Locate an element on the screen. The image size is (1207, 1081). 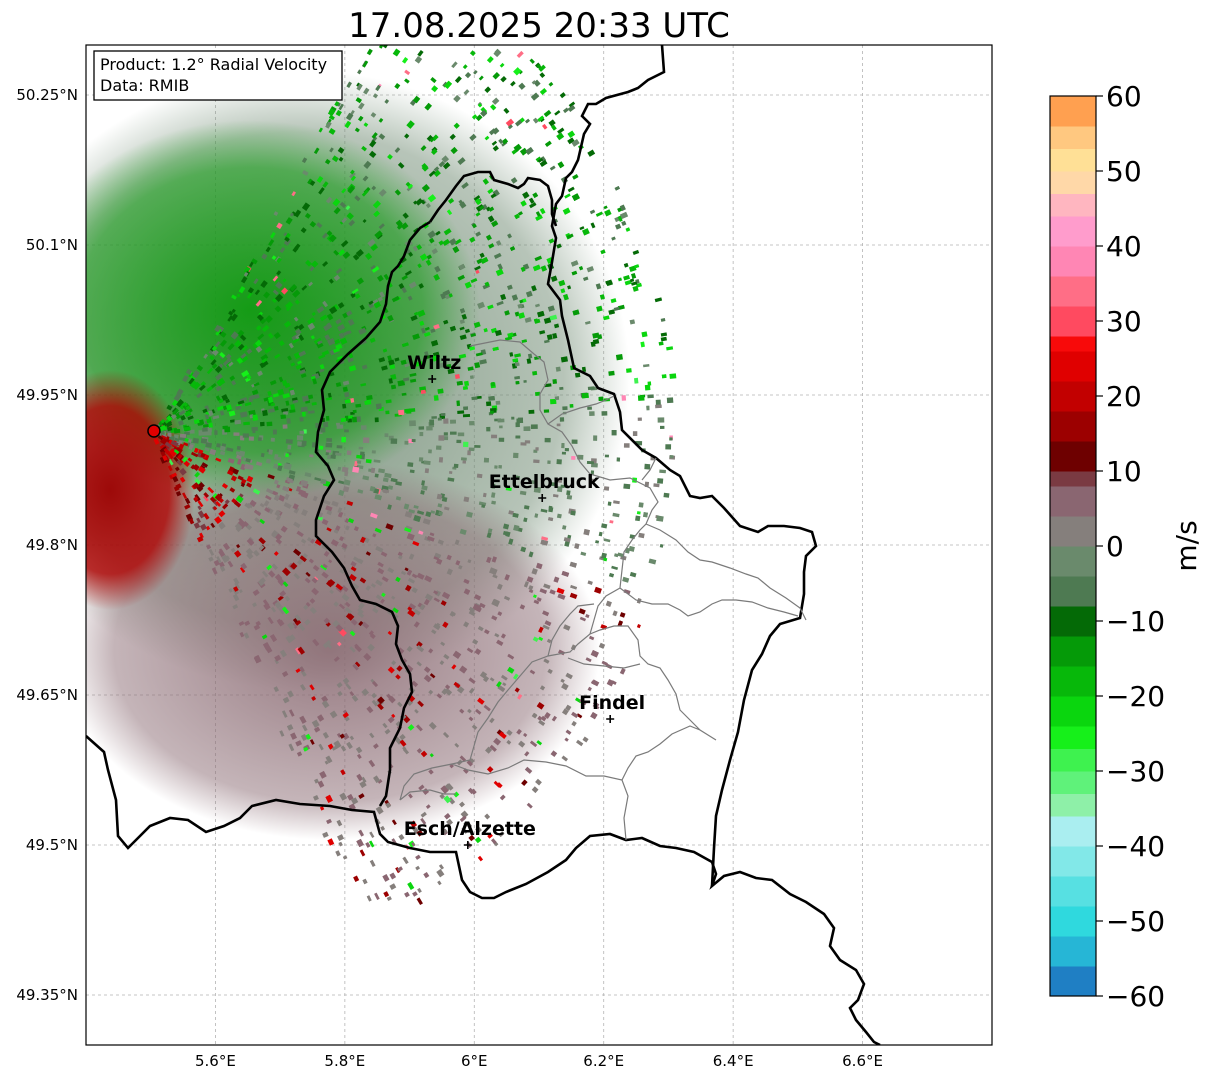
x-tick-label: 6°E is located at coordinates (474, 1061).